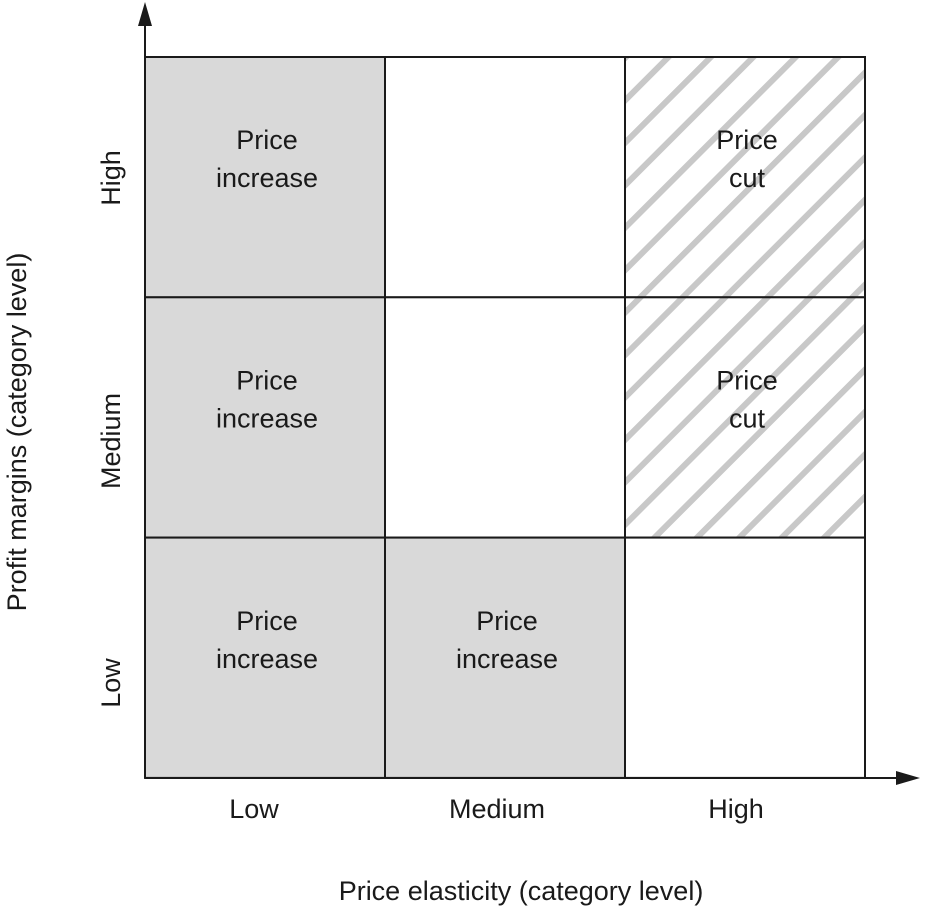 This screenshot has height=917, width=925. Describe the element at coordinates (17, 432) in the screenshot. I see `y-axis-title: Profit margins (category level)` at that location.